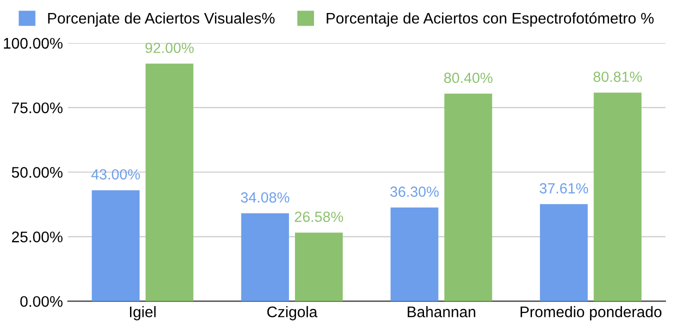 The image size is (679, 331). What do you see at coordinates (161, 19) in the screenshot?
I see `legend-label: Porcenjate de Aciertos Visuales%` at bounding box center [161, 19].